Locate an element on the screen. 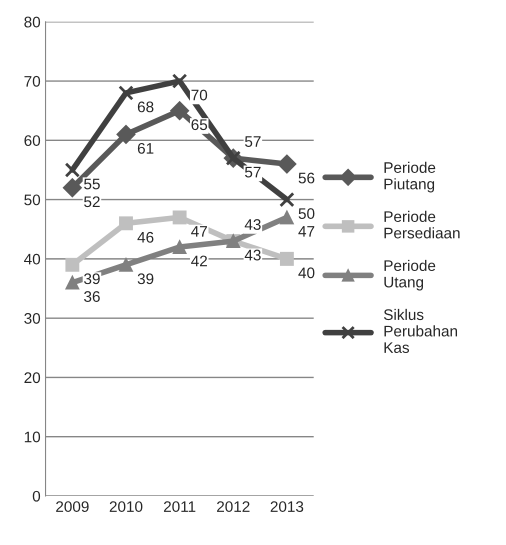 This screenshot has width=506, height=545. data-label: 50 is located at coordinates (306, 213).